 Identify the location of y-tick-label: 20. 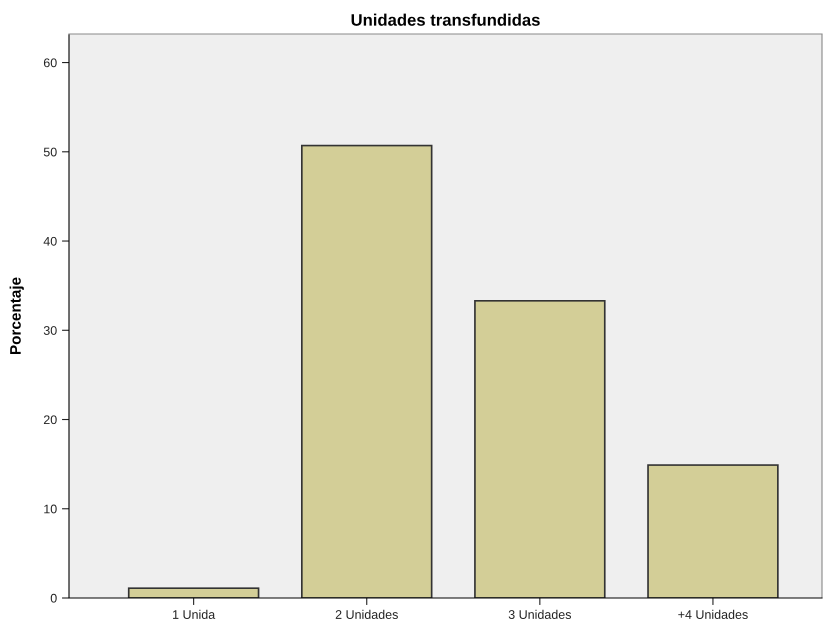
(50, 419).